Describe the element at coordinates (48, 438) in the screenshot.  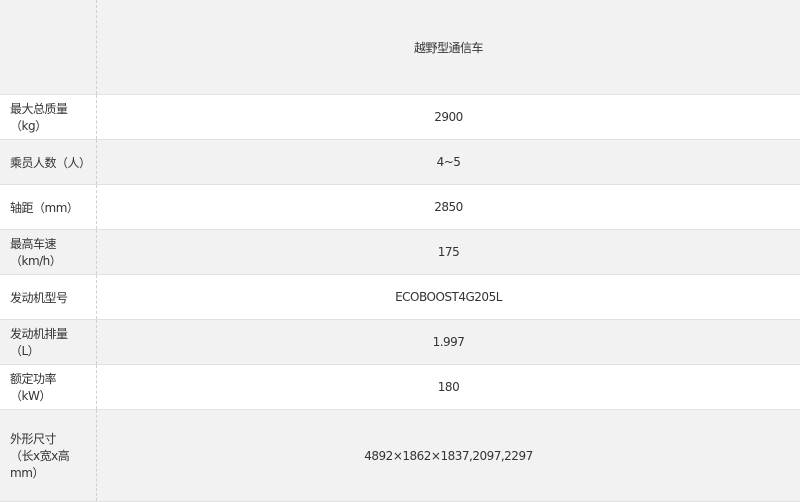
I see `label-line: 外形尺寸` at that location.